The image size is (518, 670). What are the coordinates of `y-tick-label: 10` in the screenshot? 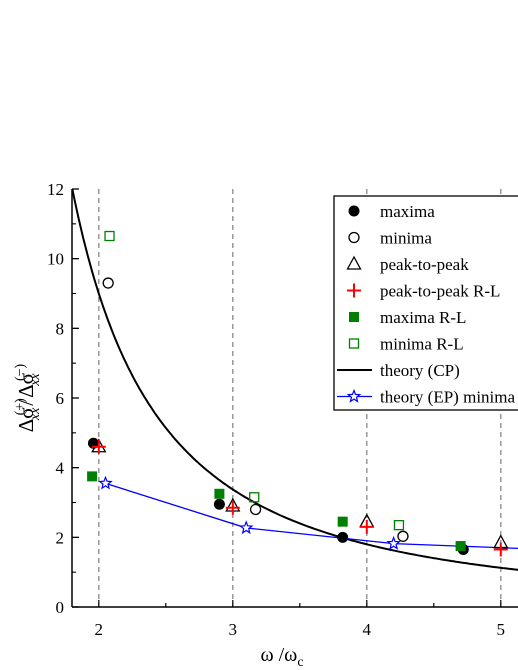 It's located at (55, 259).